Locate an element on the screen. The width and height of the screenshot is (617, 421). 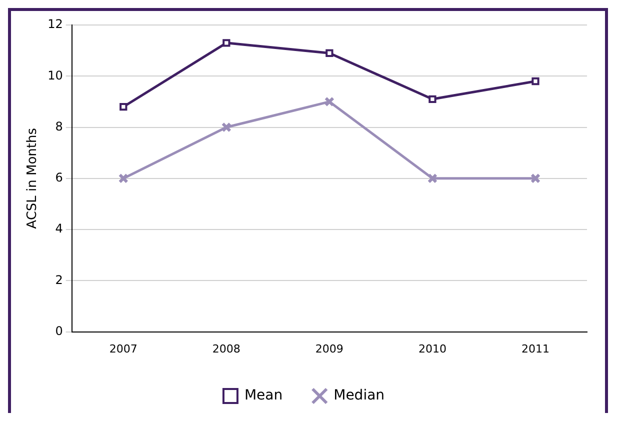
legend-label: Median is located at coordinates (359, 396).